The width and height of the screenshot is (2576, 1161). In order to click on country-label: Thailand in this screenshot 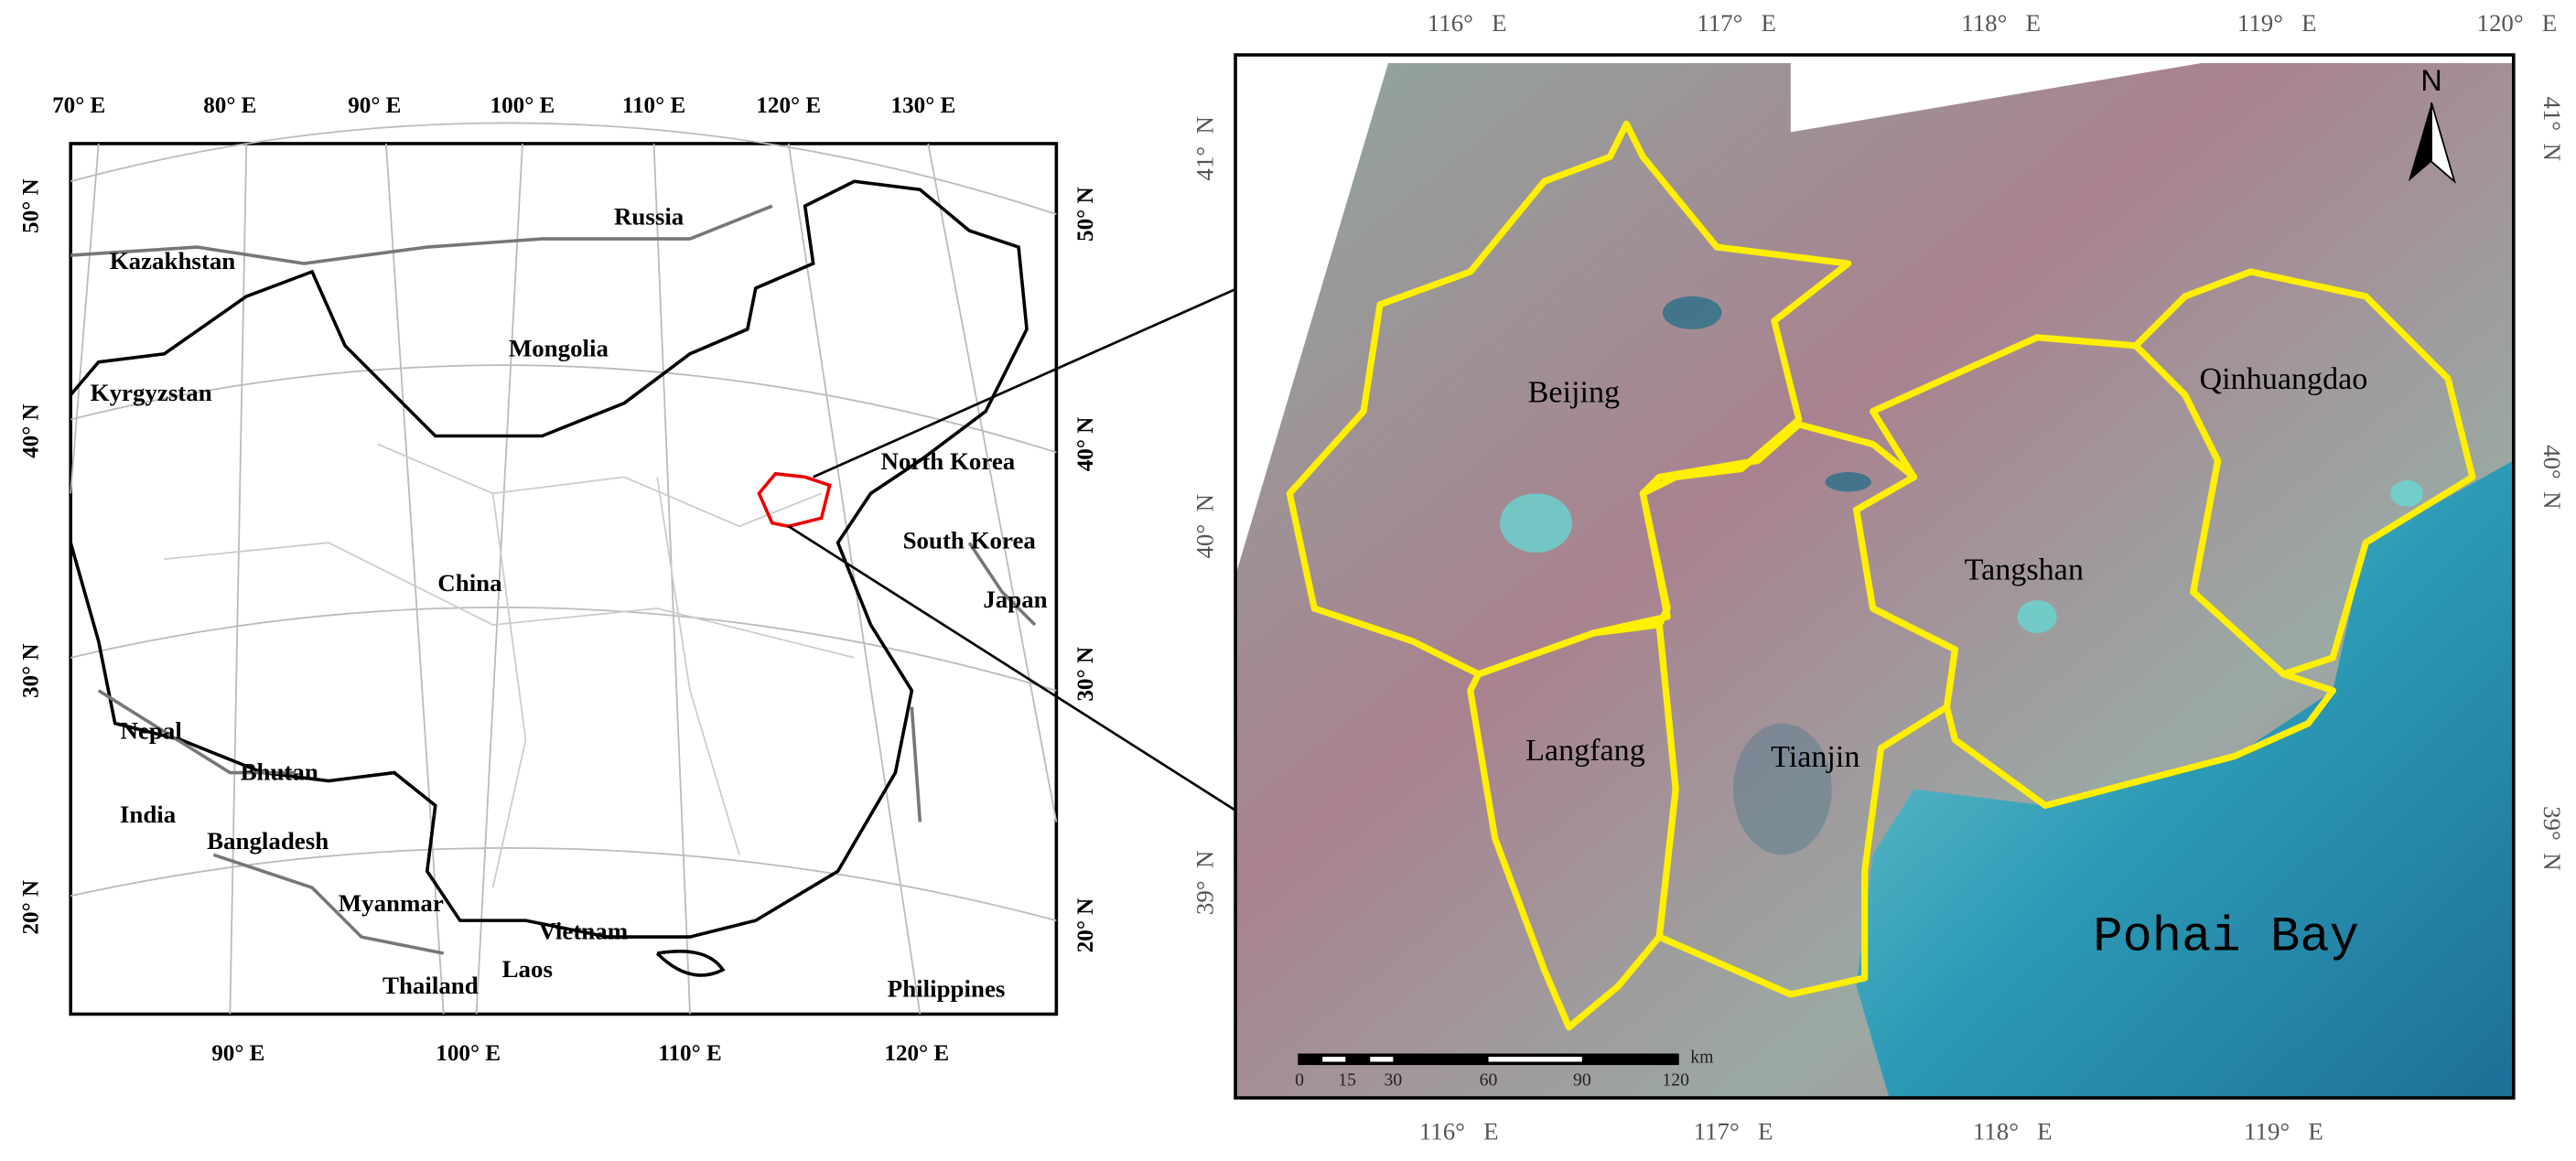, I will do `click(431, 985)`.